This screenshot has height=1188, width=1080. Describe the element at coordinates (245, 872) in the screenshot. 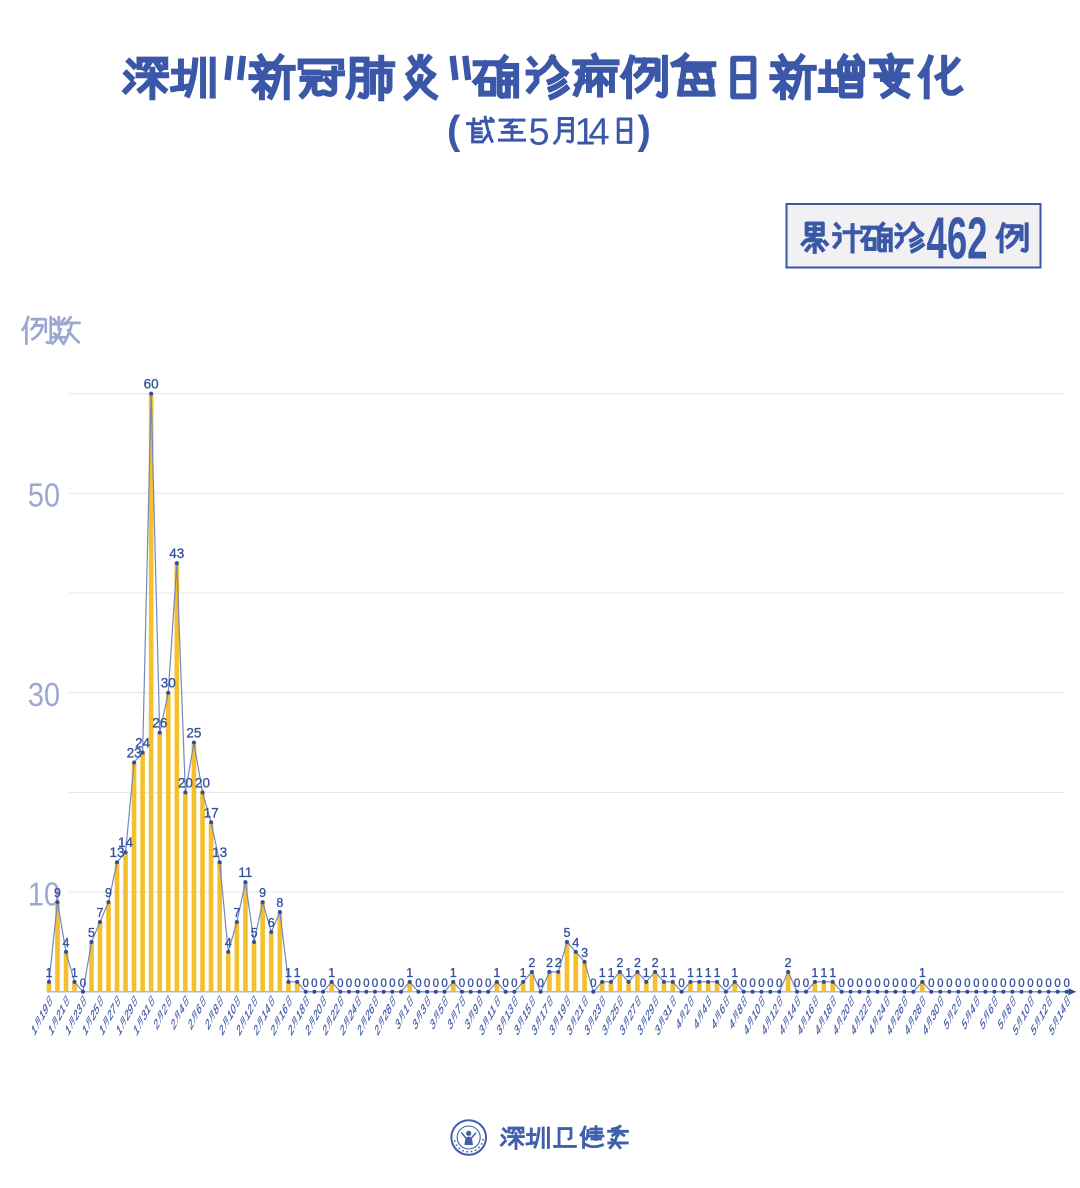

I see `svg-text: 11` at that location.